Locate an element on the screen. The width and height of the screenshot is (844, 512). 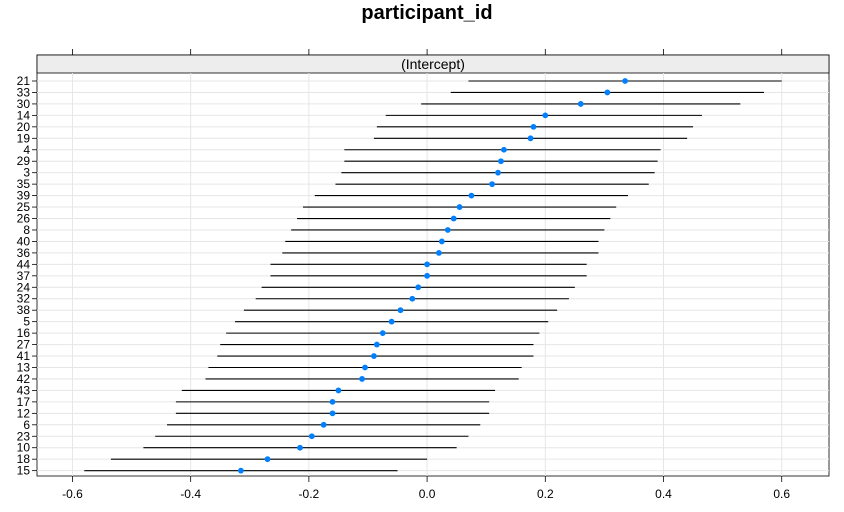
x-tick-label: -0.4 is located at coordinates (190, 494).